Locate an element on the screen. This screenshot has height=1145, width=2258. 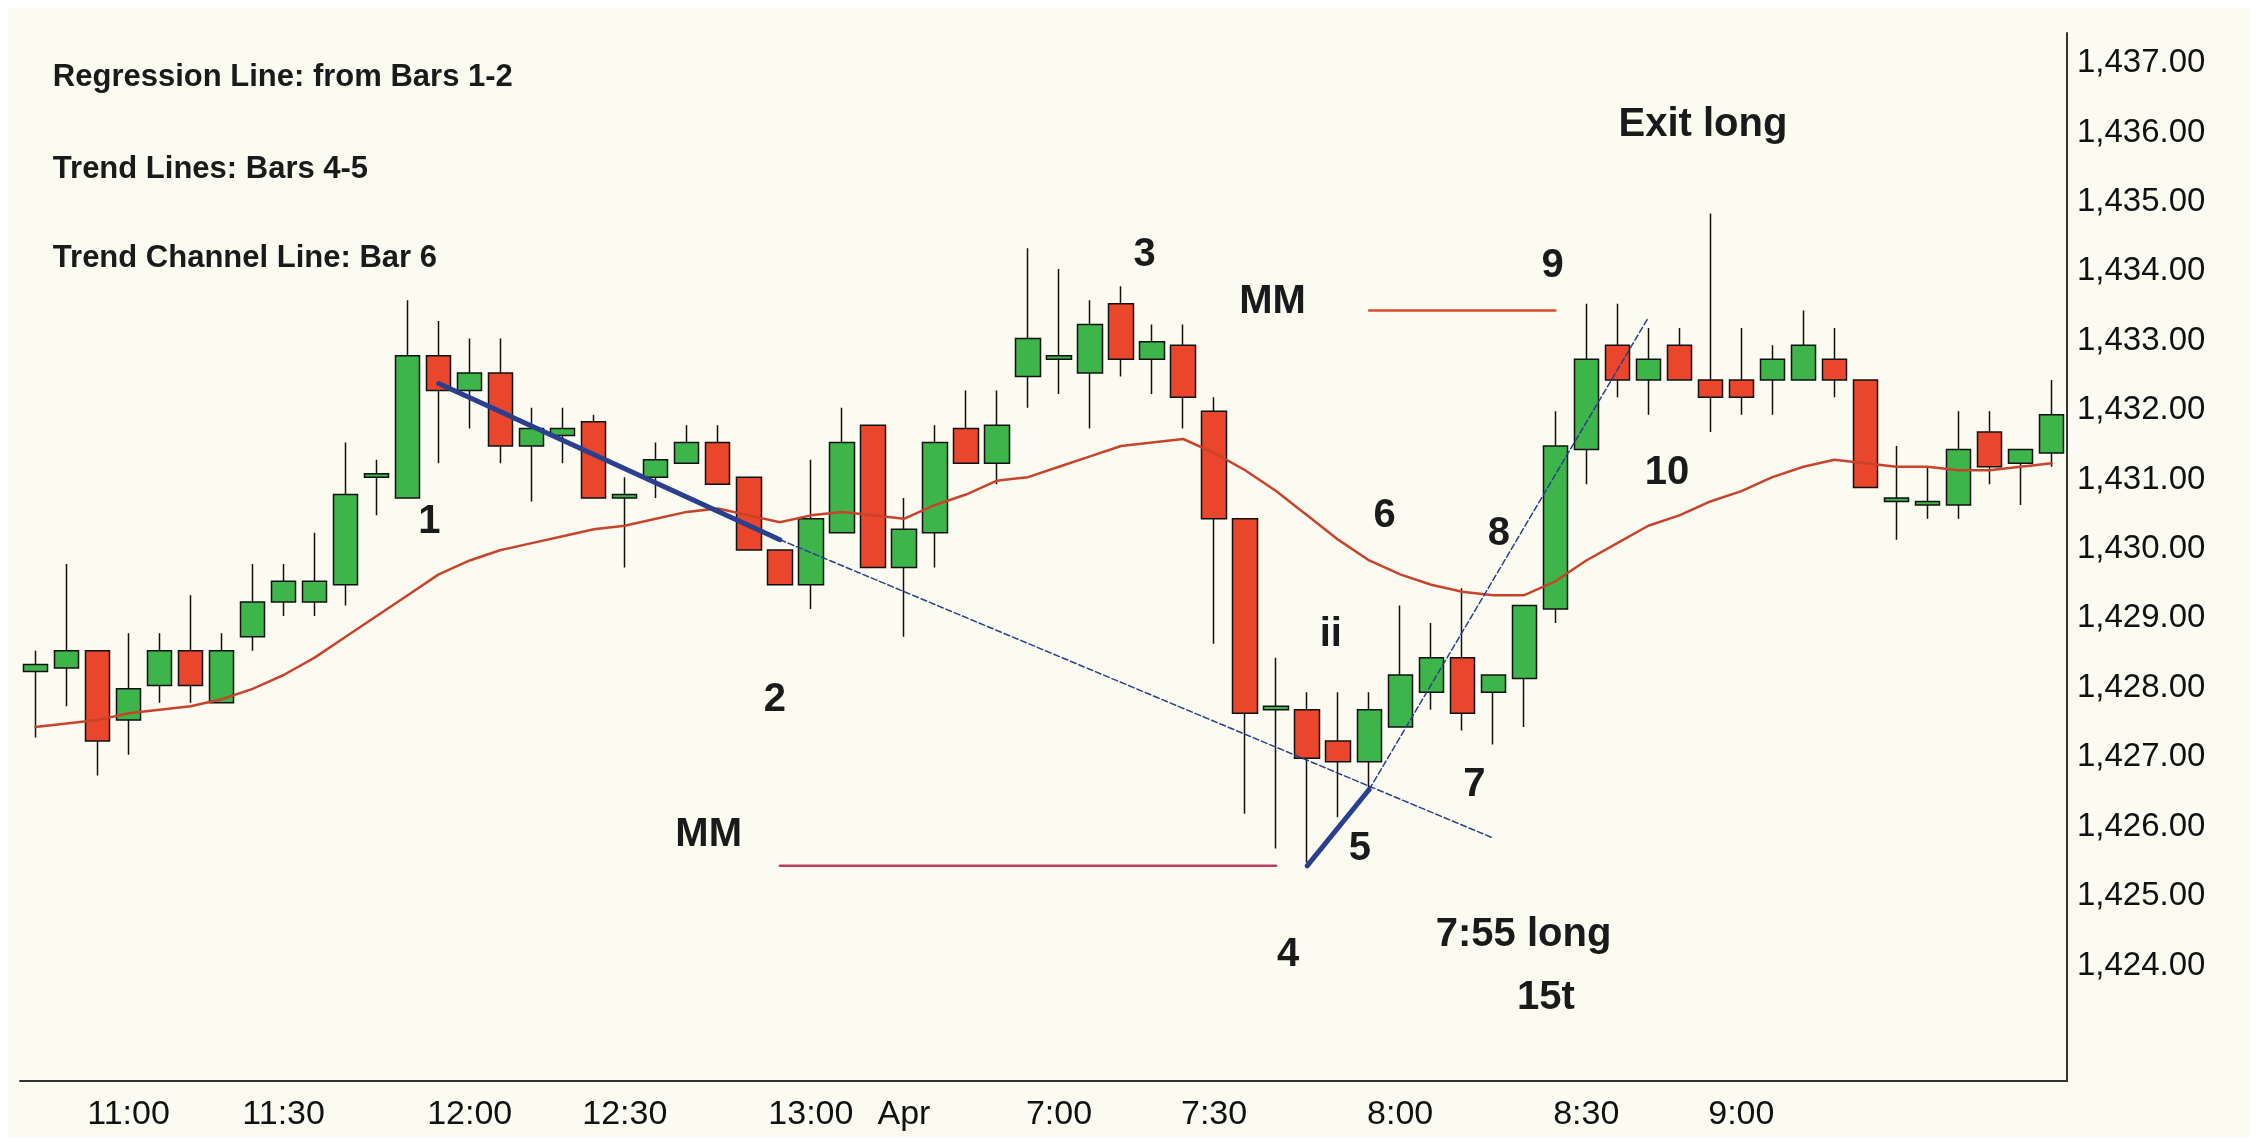
x-tick-label: Apr is located at coordinates (904, 1112).